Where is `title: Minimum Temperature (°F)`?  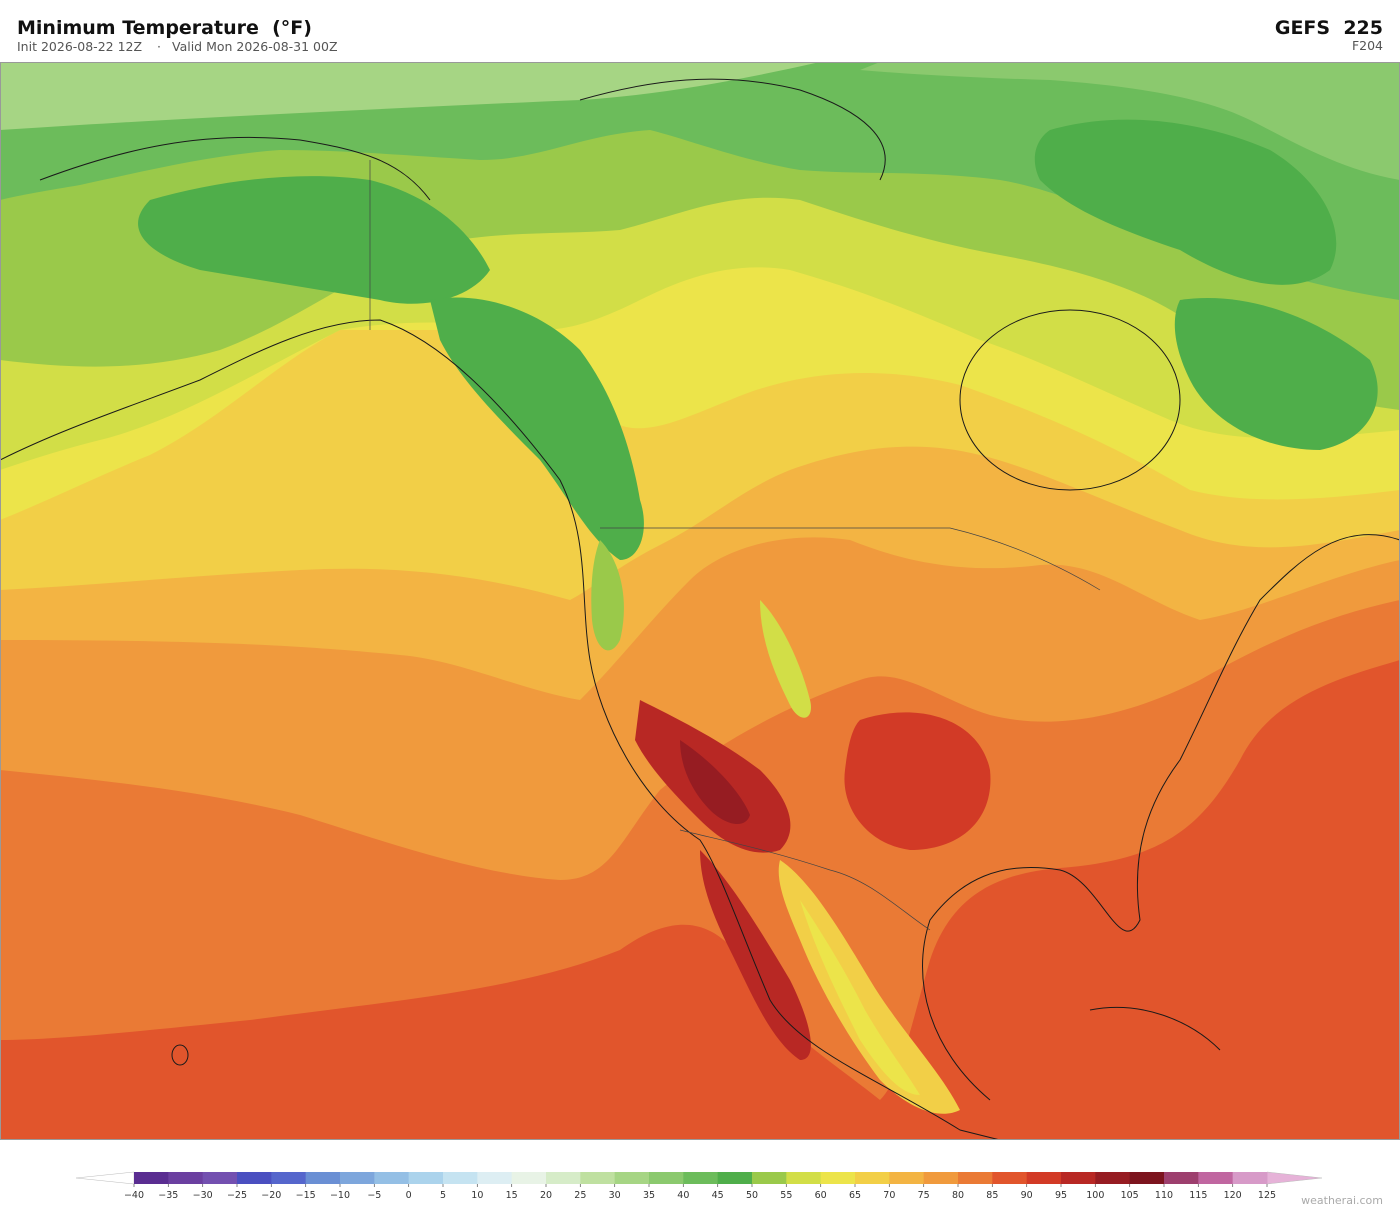
title: Minimum Temperature (°F) is located at coordinates (164, 28).